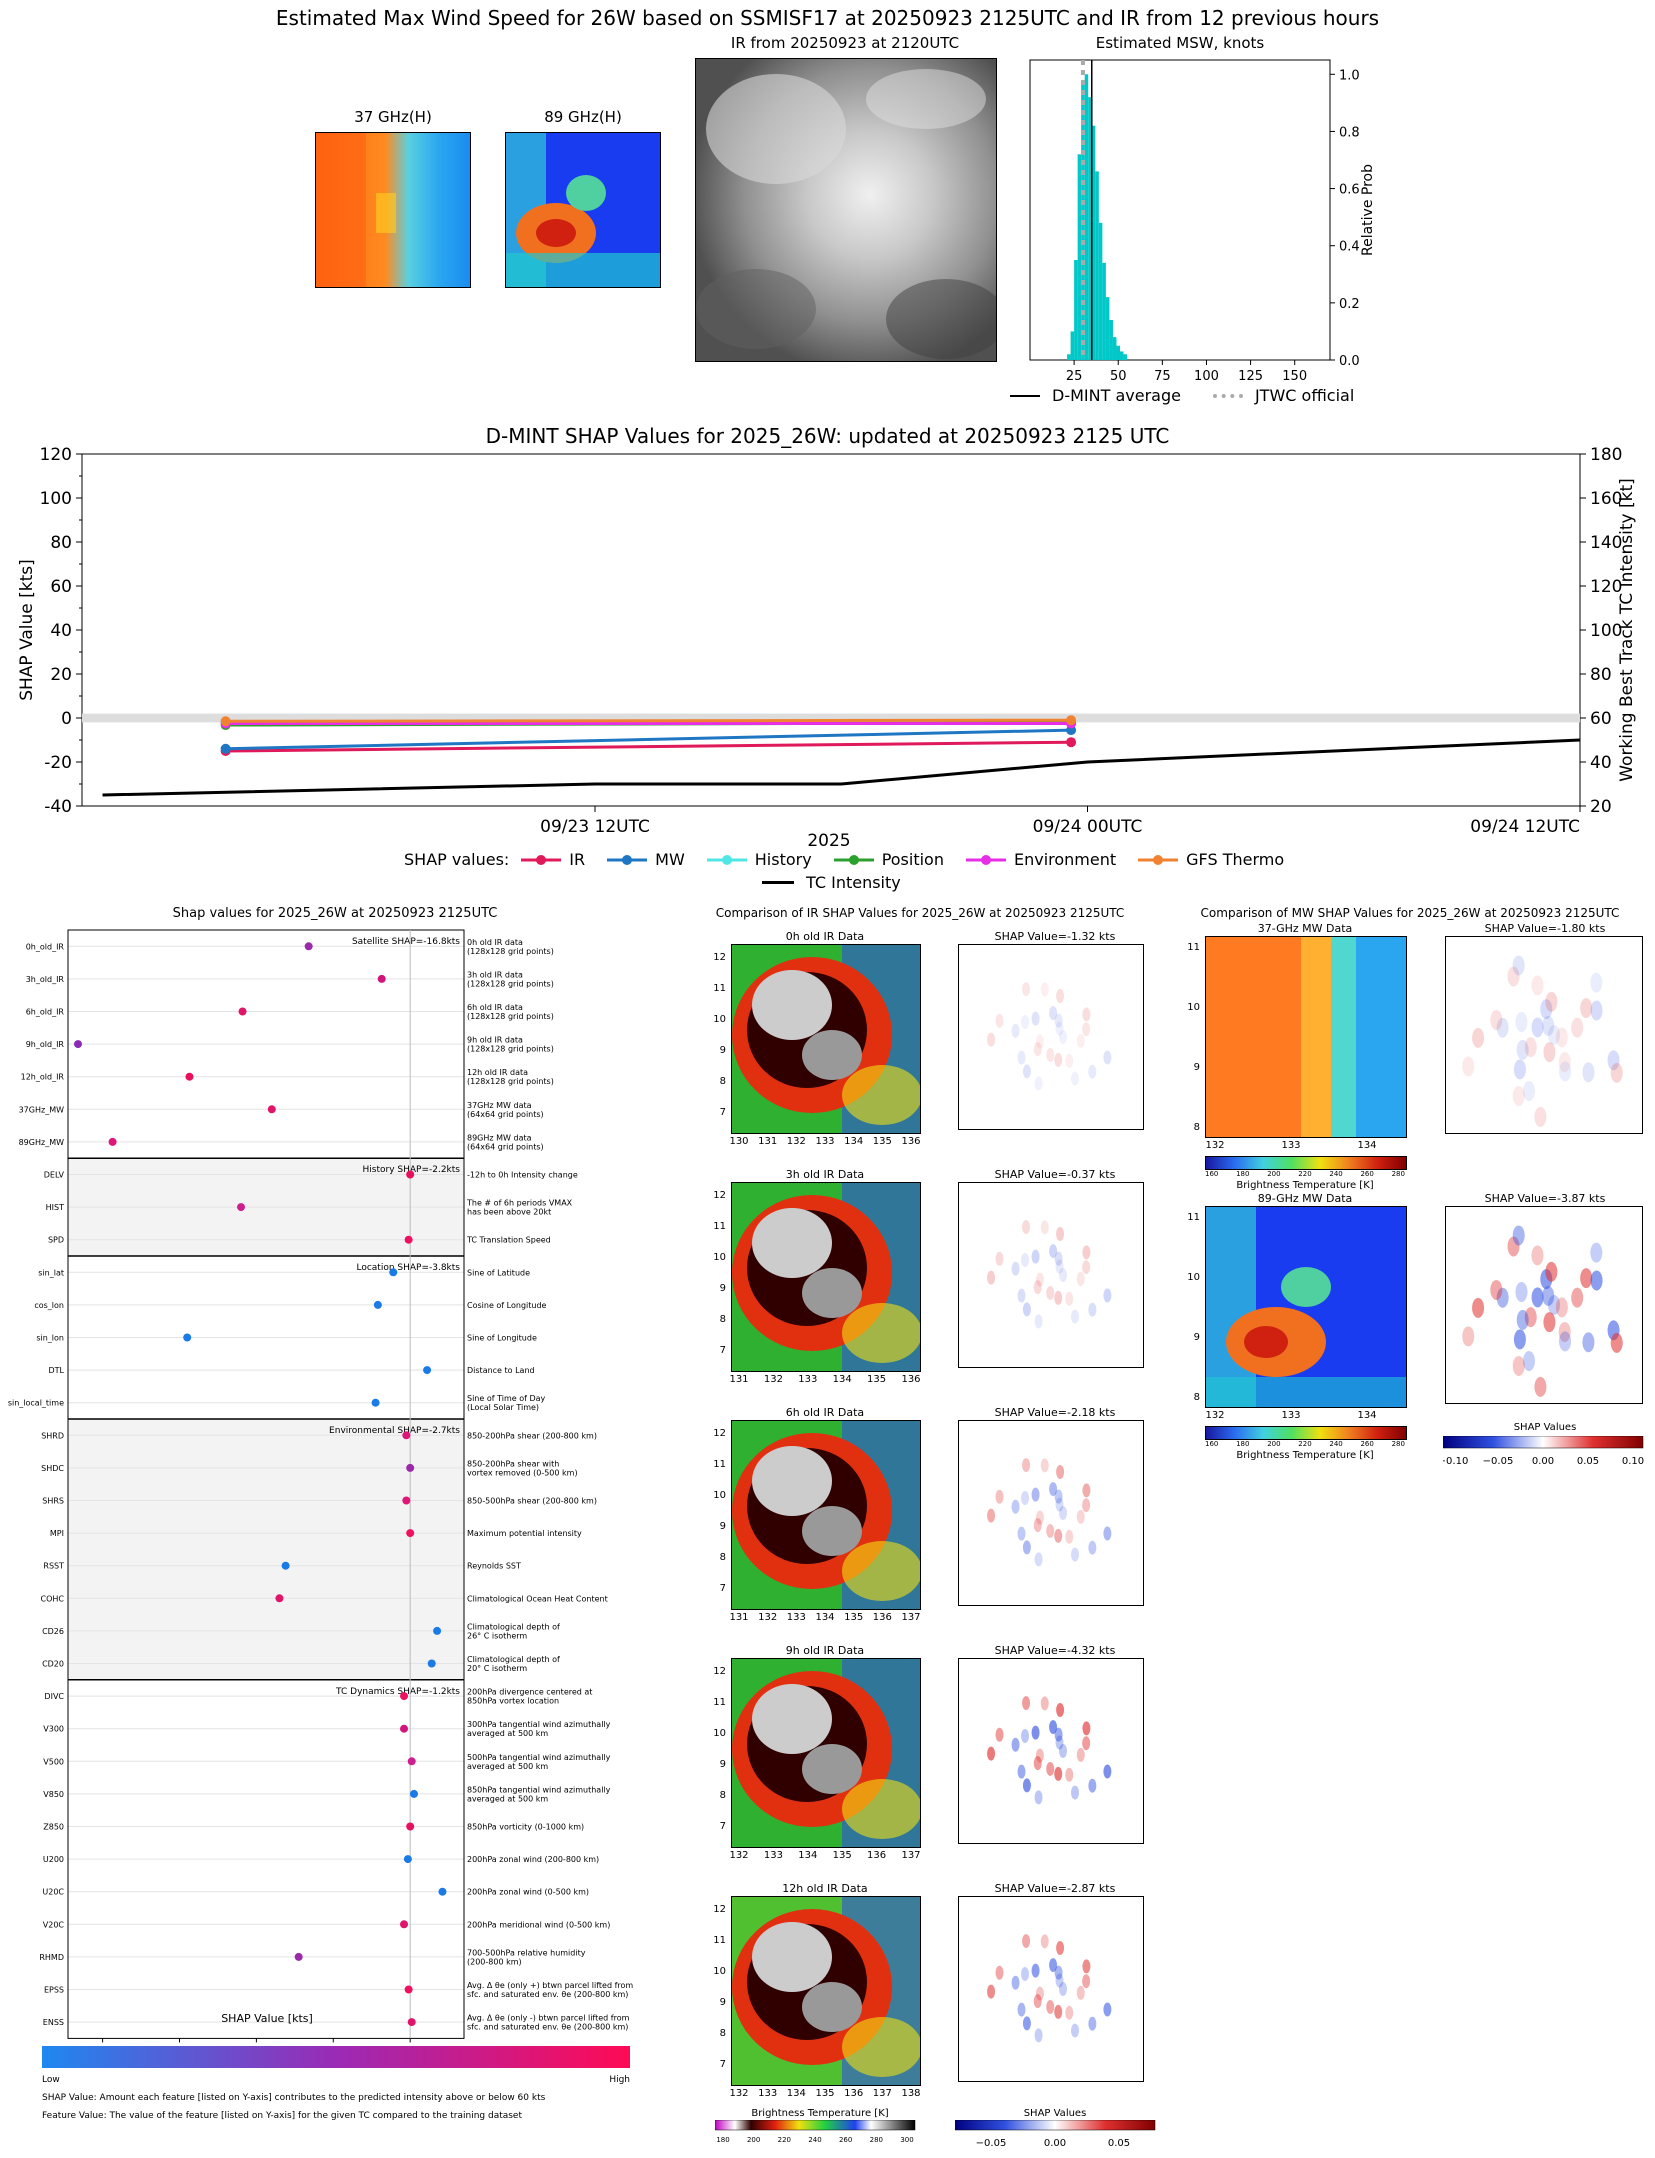 Image resolution: width=1655 pixels, height=2158 pixels. I want to click on tc-intensity-line, so click(841, 767).